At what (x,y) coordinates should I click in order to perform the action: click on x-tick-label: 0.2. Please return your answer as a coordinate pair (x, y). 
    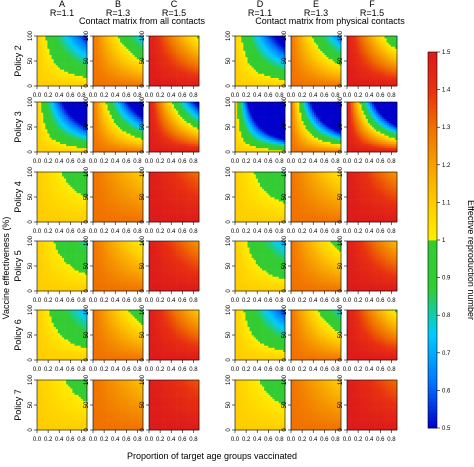
    Looking at the image, I should click on (358, 96).